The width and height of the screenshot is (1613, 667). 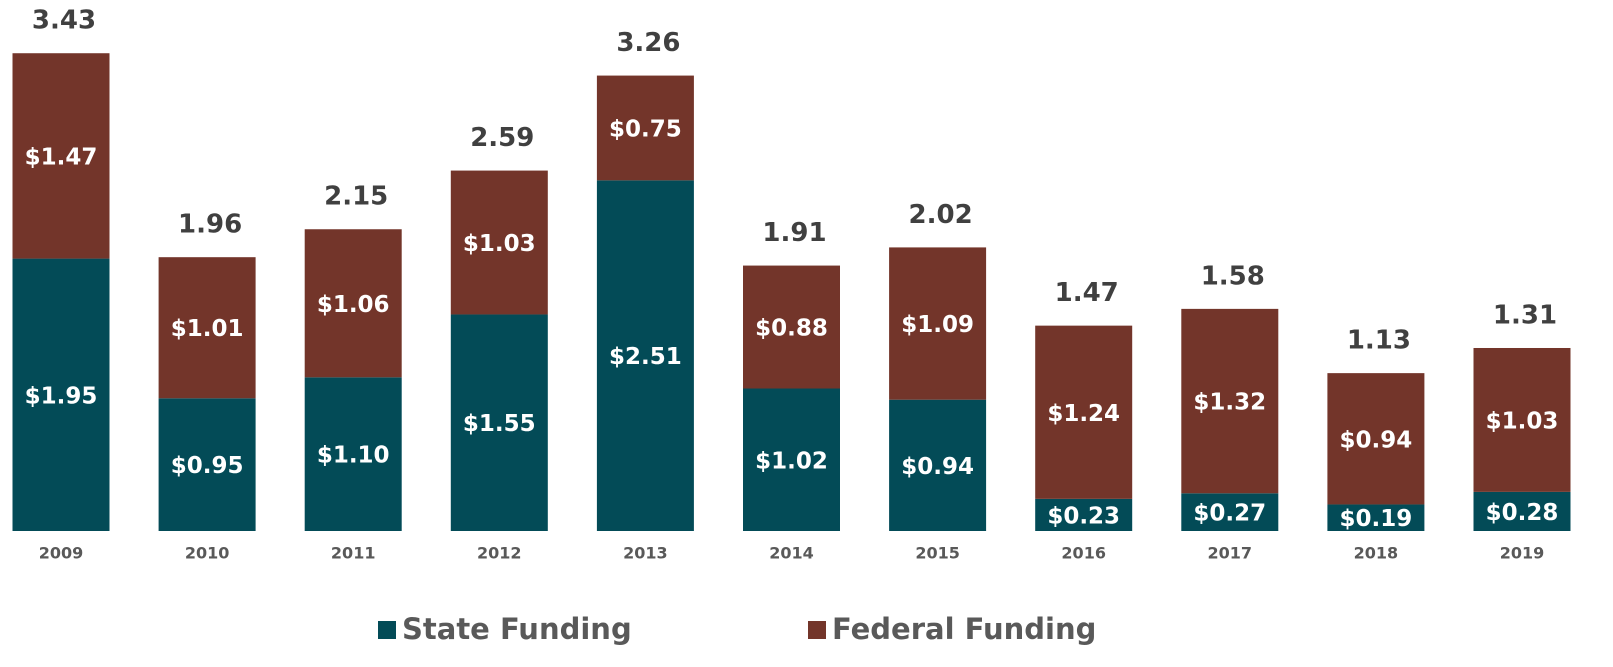 I want to click on x-tick-label: 2010, so click(x=207, y=553).